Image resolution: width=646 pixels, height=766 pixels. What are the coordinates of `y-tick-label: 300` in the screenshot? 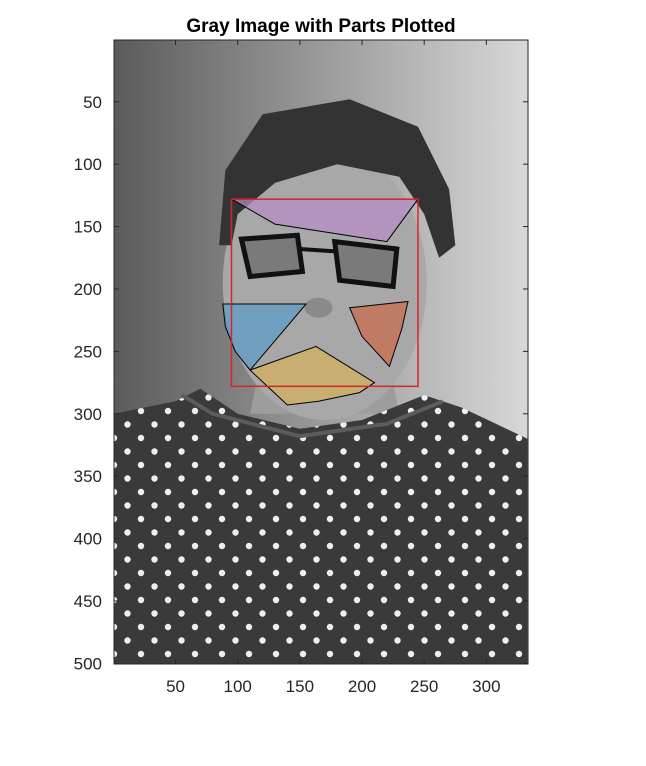 It's located at (88, 414).